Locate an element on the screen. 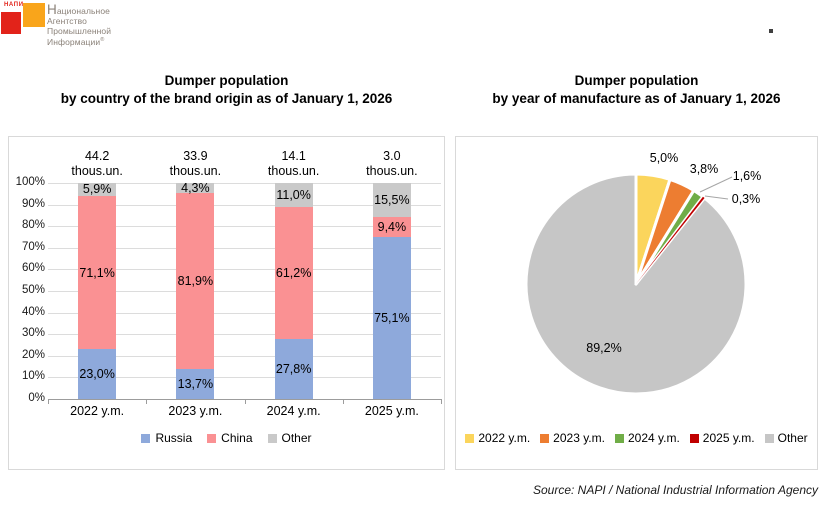 This screenshot has width=821, height=509. bar-segment-label: 23,0% is located at coordinates (97, 374).